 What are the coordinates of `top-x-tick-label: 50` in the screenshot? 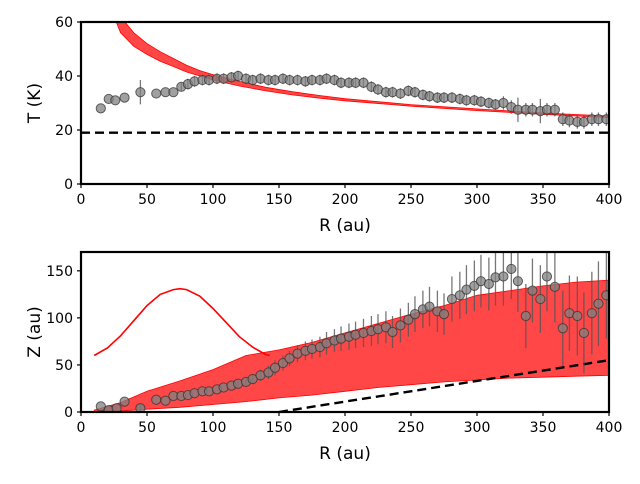 It's located at (147, 200).